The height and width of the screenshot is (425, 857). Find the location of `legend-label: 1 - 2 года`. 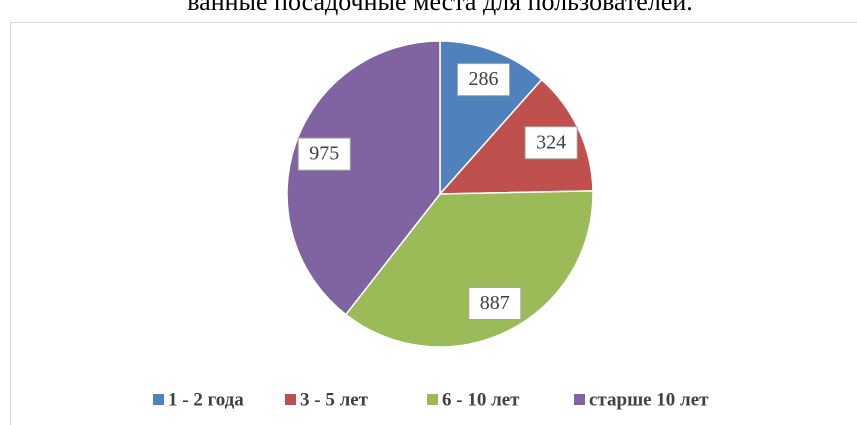

legend-label: 1 - 2 года is located at coordinates (206, 399).